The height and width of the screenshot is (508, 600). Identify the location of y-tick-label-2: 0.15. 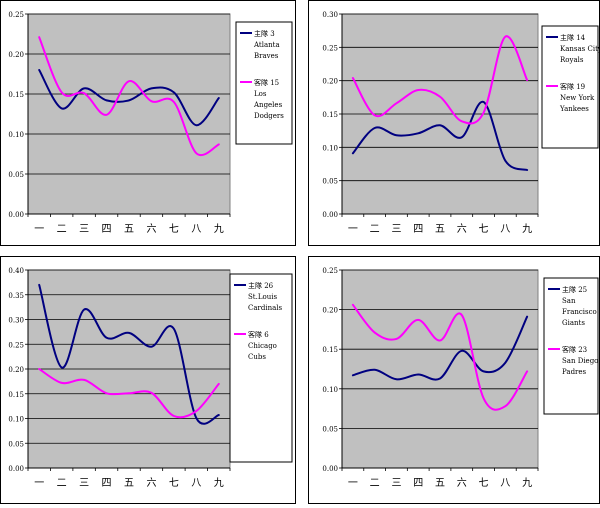
(330, 115).